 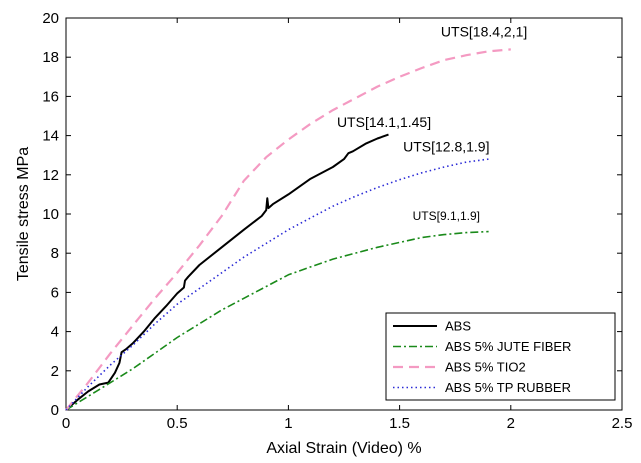 What do you see at coordinates (50, 18) in the screenshot?
I see `y-tick-label: 20` at bounding box center [50, 18].